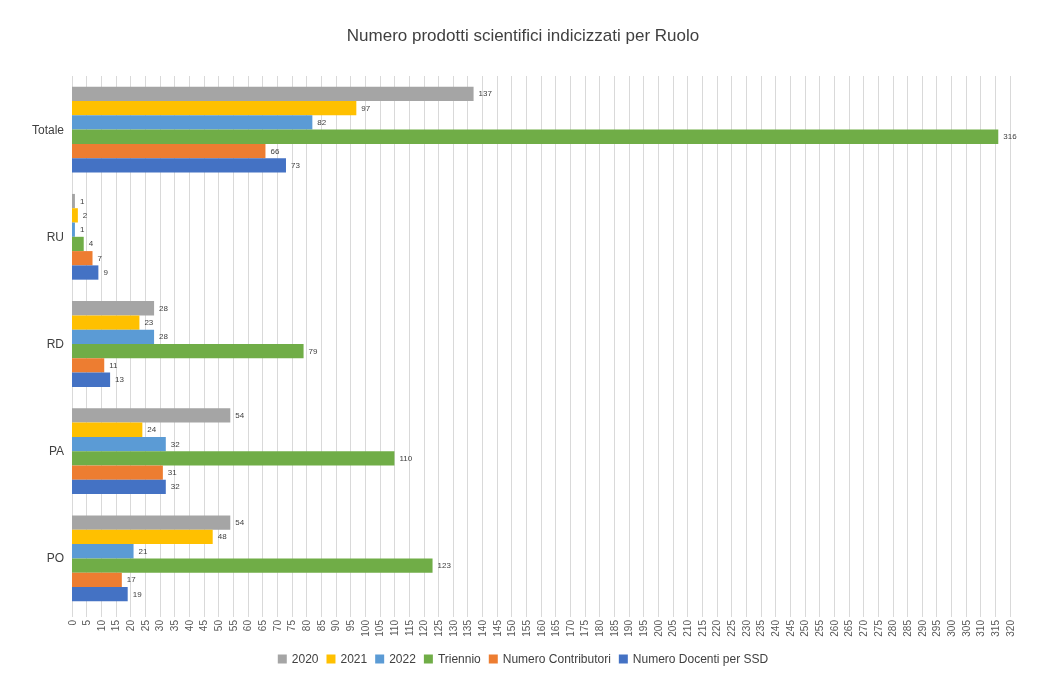  I want to click on x-tick-label: 220, so click(717, 628).